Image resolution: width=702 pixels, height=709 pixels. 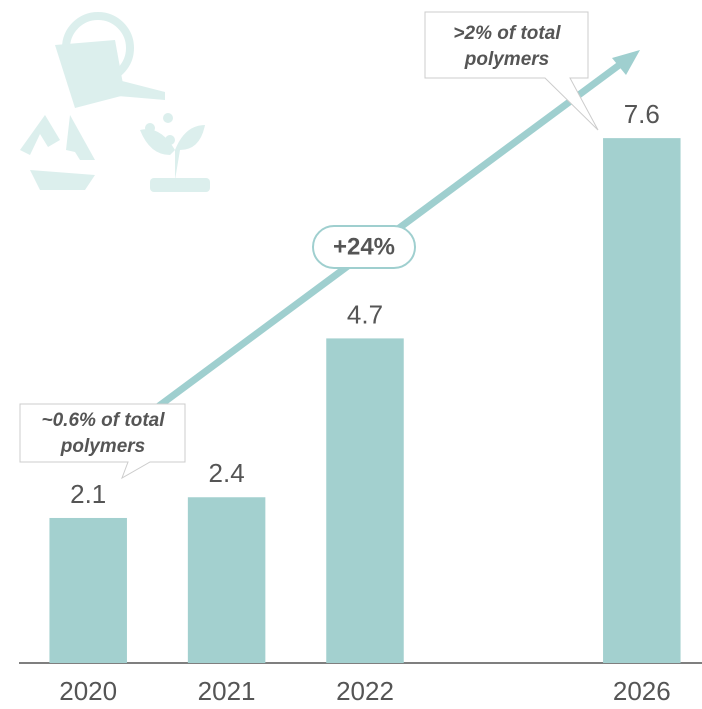 What do you see at coordinates (365, 691) in the screenshot?
I see `x-tick-label: 2022` at bounding box center [365, 691].